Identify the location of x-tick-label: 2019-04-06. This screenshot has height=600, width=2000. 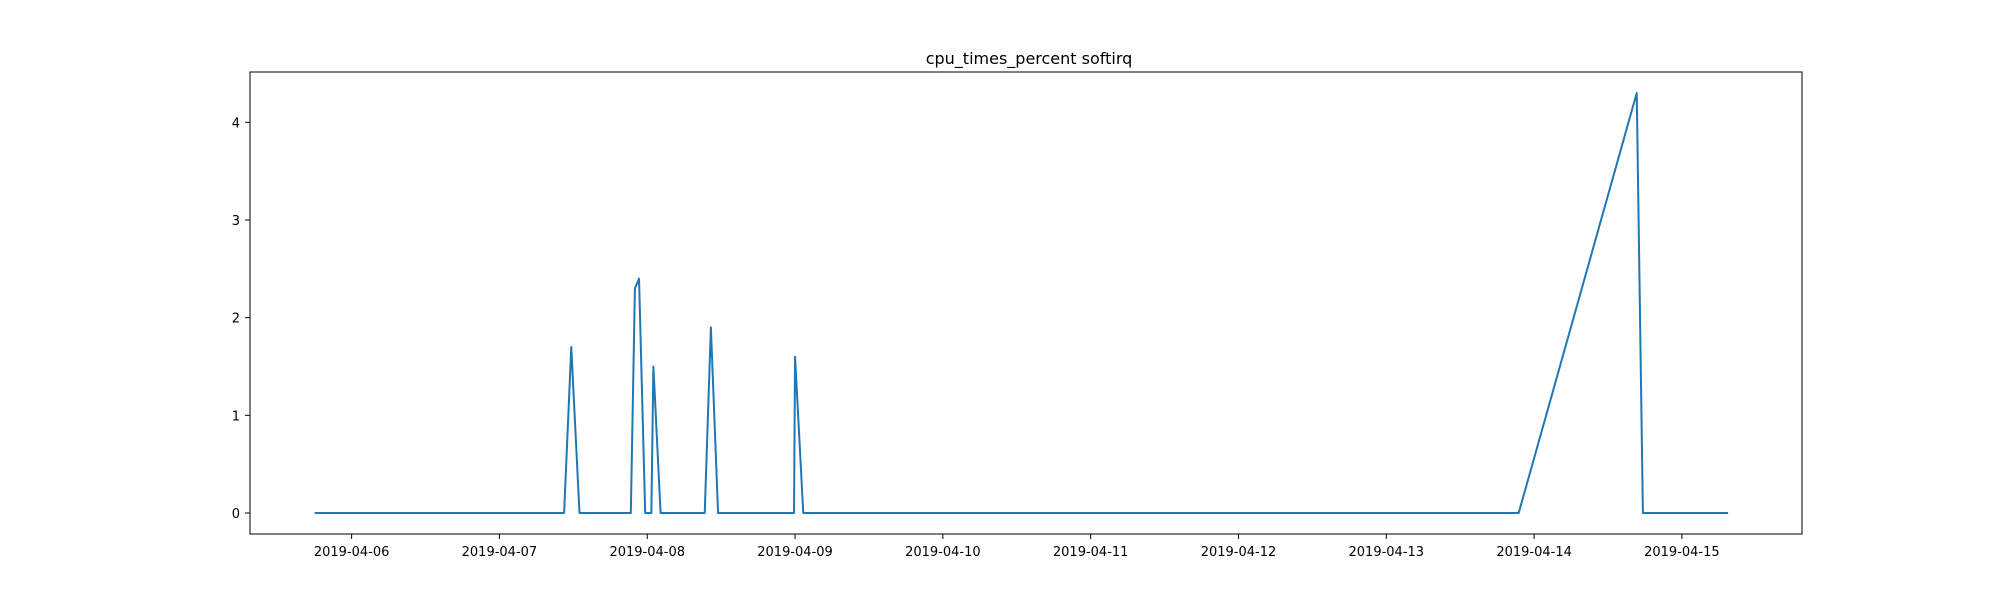
(352, 552).